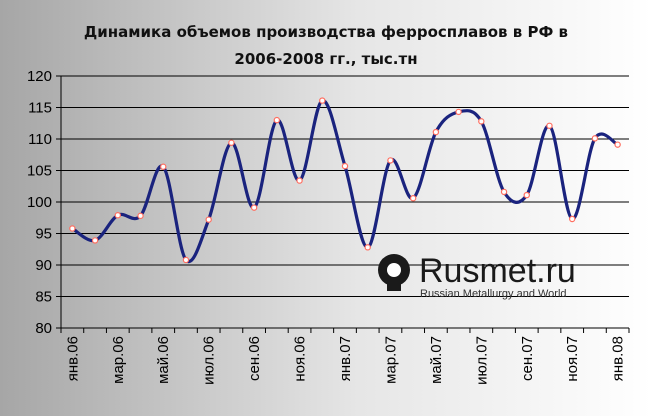  I want to click on y-tick-label: 90, so click(43, 265).